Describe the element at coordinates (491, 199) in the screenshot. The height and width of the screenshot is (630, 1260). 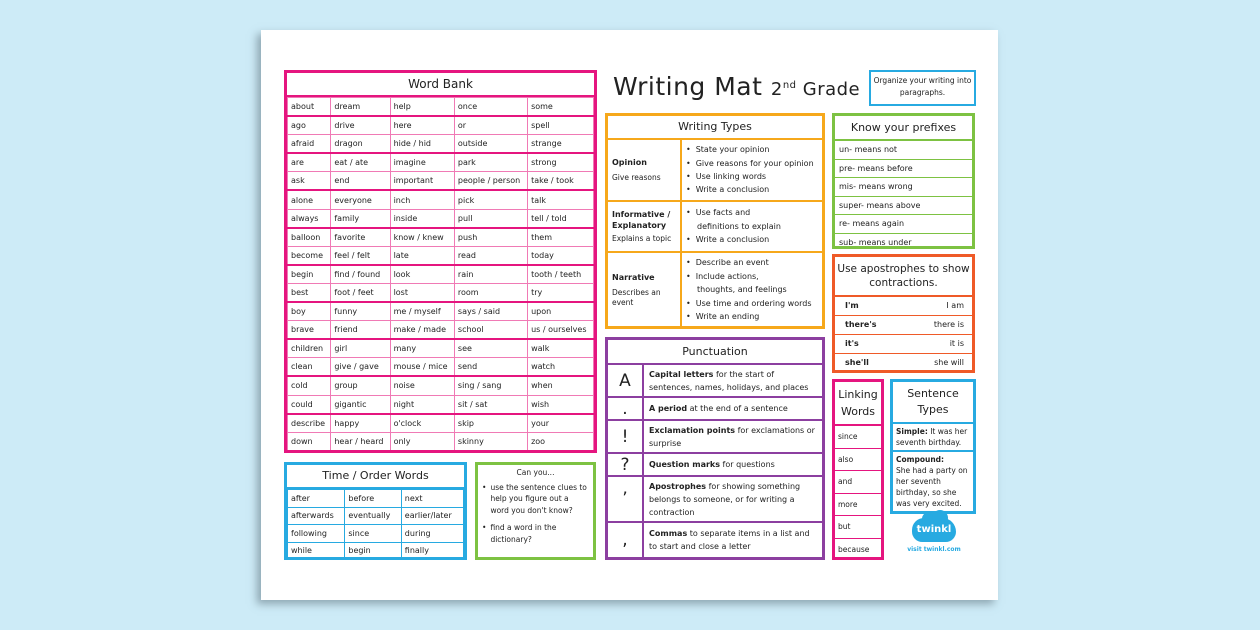
I see `word-bank-cell: pick` at that location.